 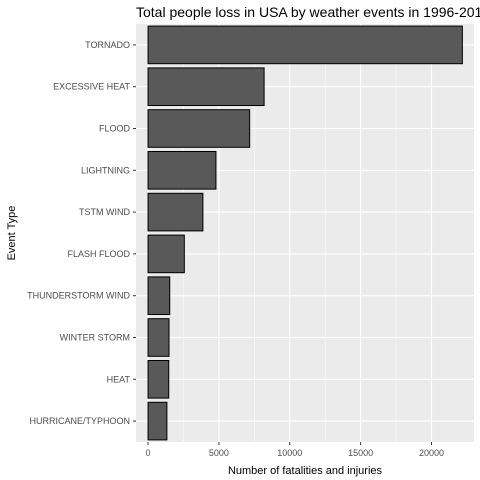 What do you see at coordinates (79, 421) in the screenshot?
I see `y-tick-label: HURRICANE/TYPHOON` at bounding box center [79, 421].